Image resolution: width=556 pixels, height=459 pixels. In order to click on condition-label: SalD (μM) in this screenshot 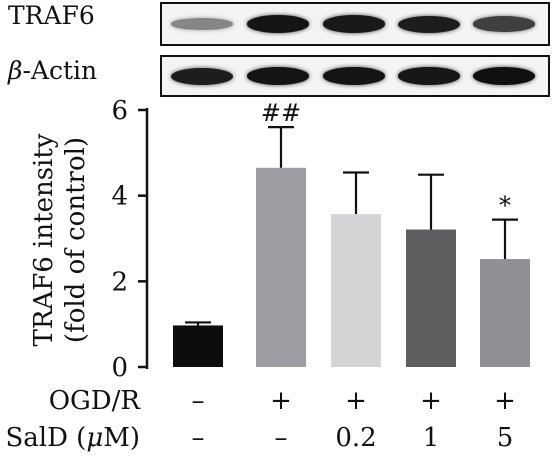, I will do `click(72, 438)`.